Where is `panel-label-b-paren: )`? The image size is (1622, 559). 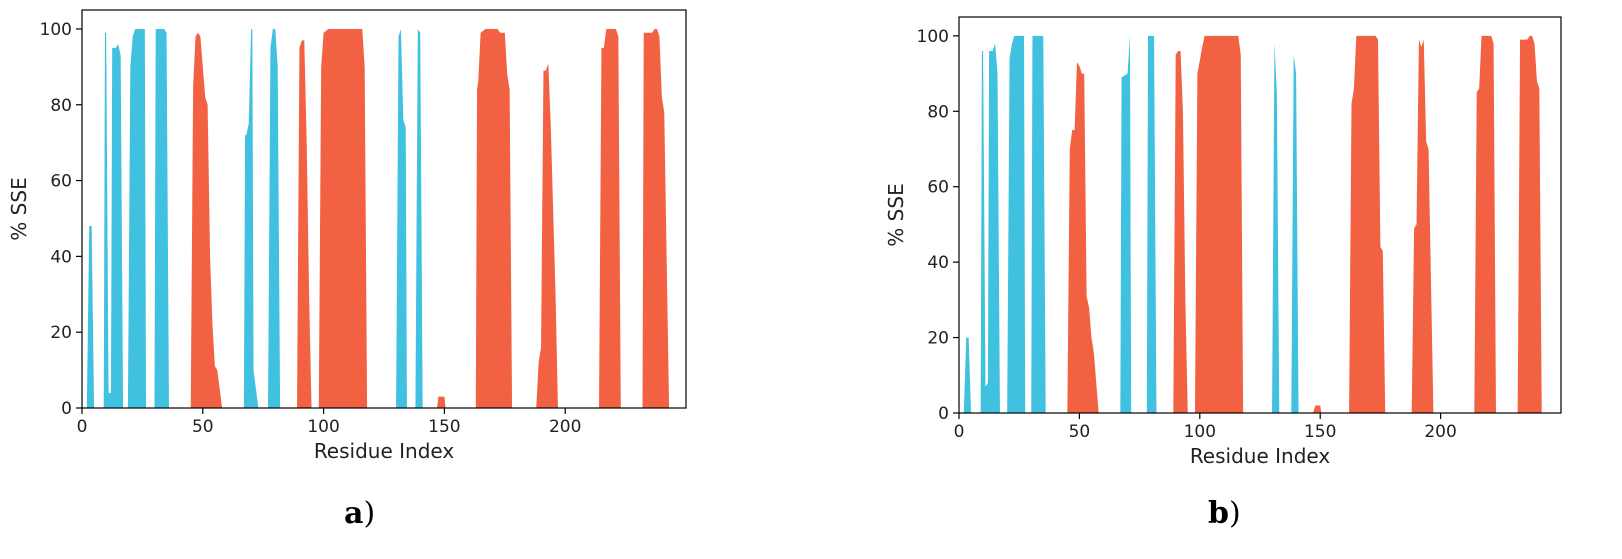 panel-label-b-paren: ) is located at coordinates (1234, 513).